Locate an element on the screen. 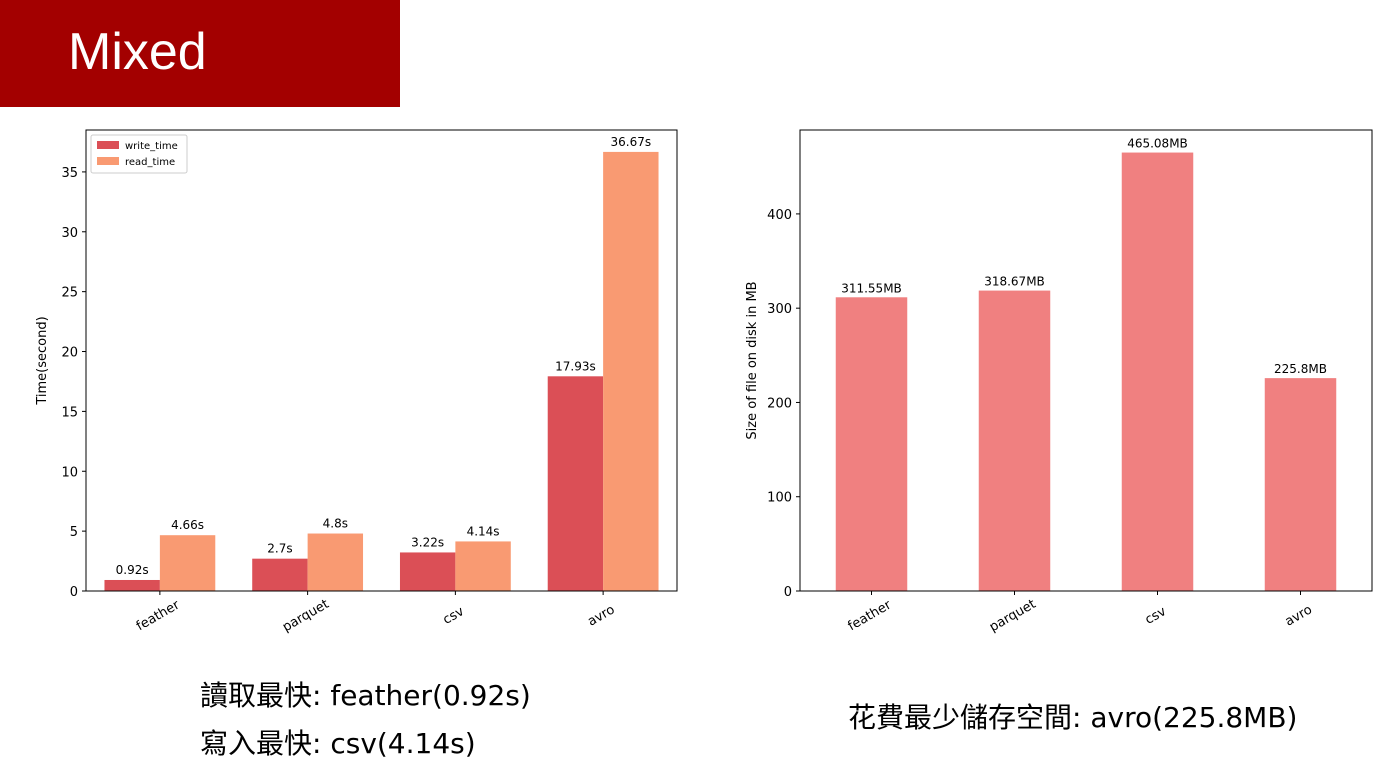 This screenshot has height=763, width=1400. value-label: 225.8MB is located at coordinates (1300, 369).